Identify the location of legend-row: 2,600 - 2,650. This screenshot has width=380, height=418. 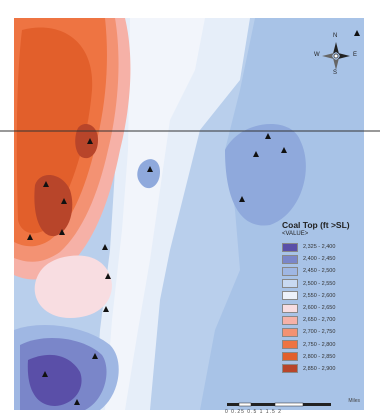
(325, 308).